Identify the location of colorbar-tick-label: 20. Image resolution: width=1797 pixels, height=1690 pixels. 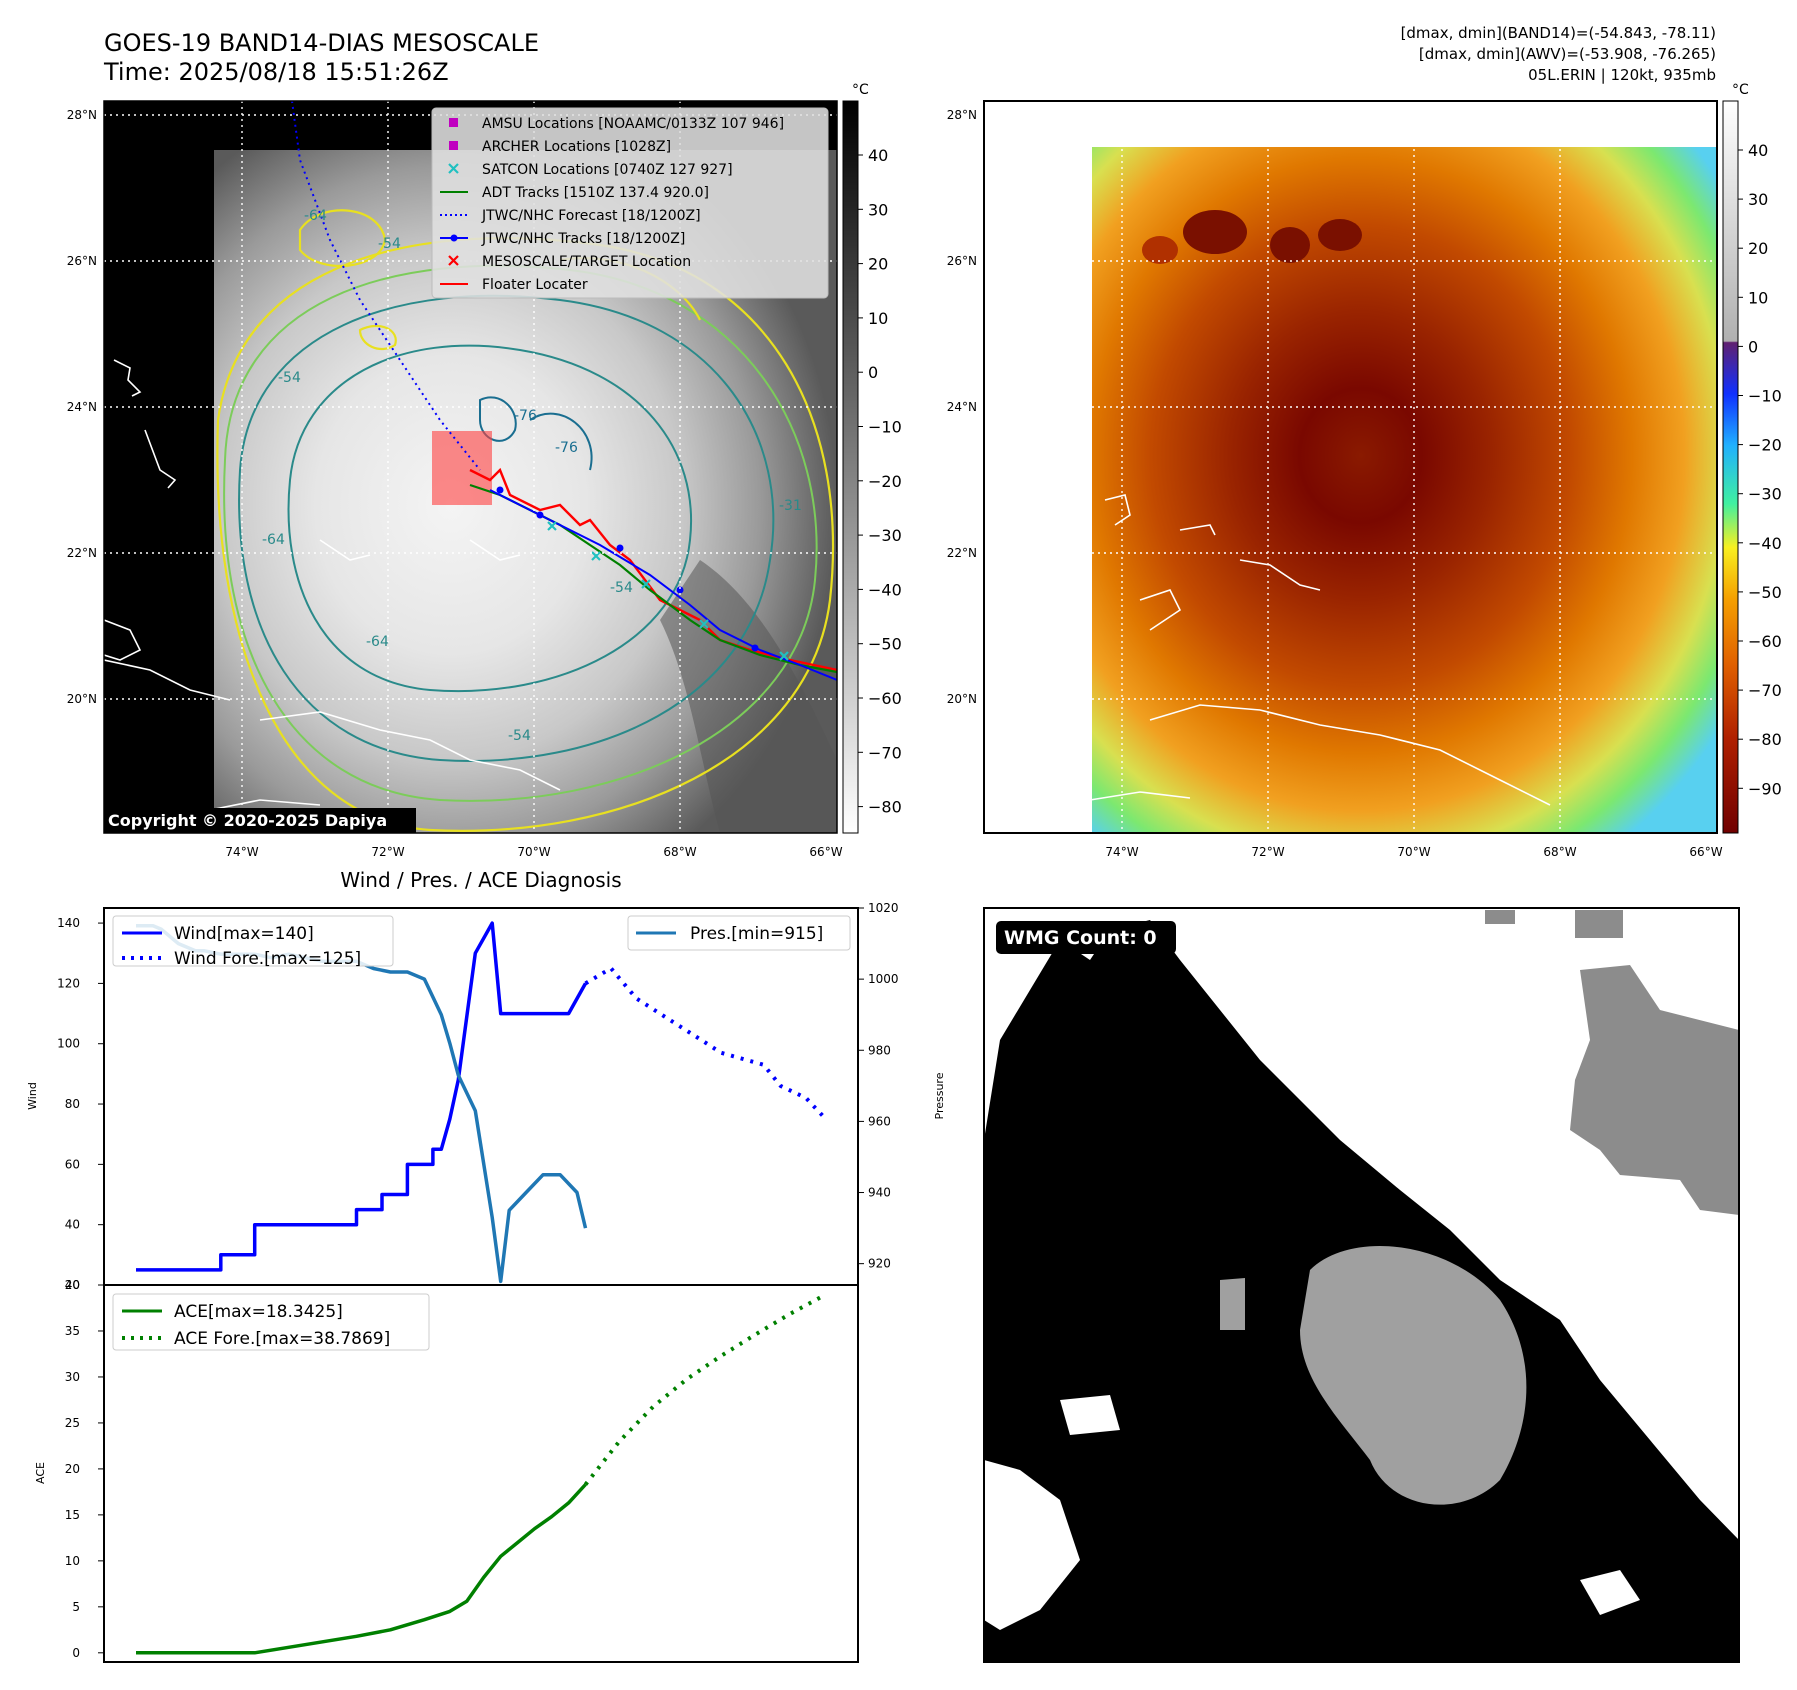
(1758, 248).